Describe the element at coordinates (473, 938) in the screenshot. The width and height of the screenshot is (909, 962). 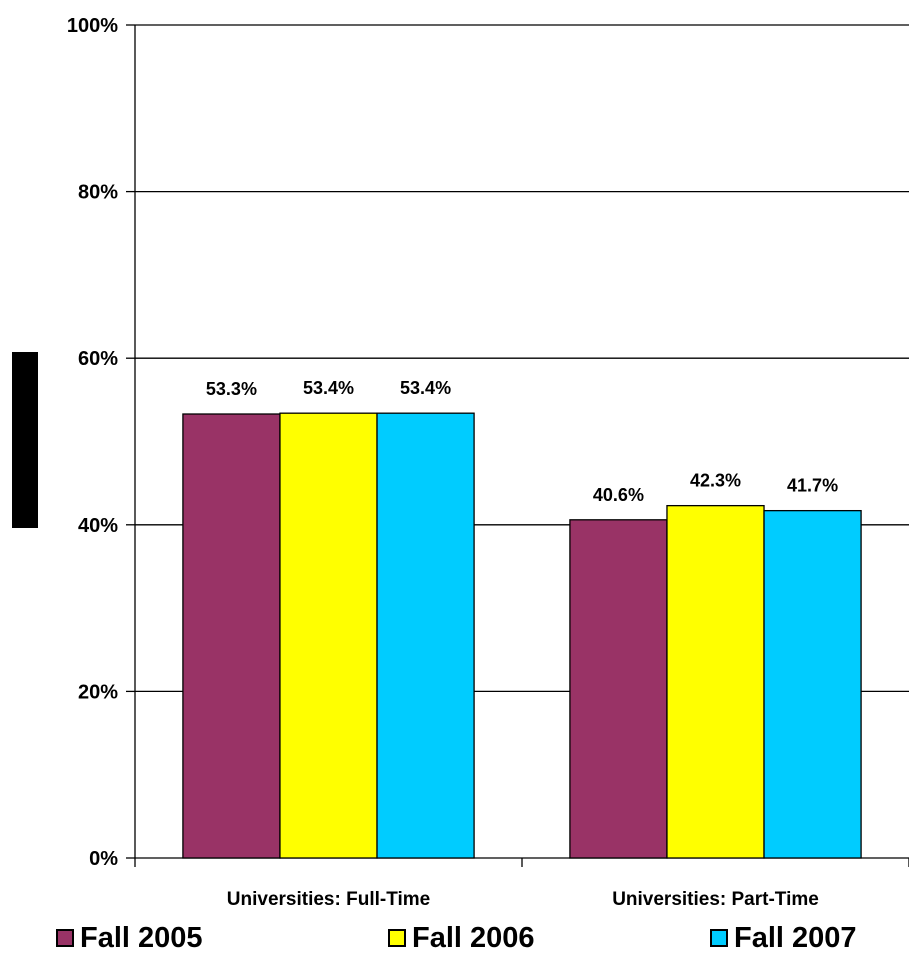
I see `legend-label-series-1: Fall 2006` at that location.